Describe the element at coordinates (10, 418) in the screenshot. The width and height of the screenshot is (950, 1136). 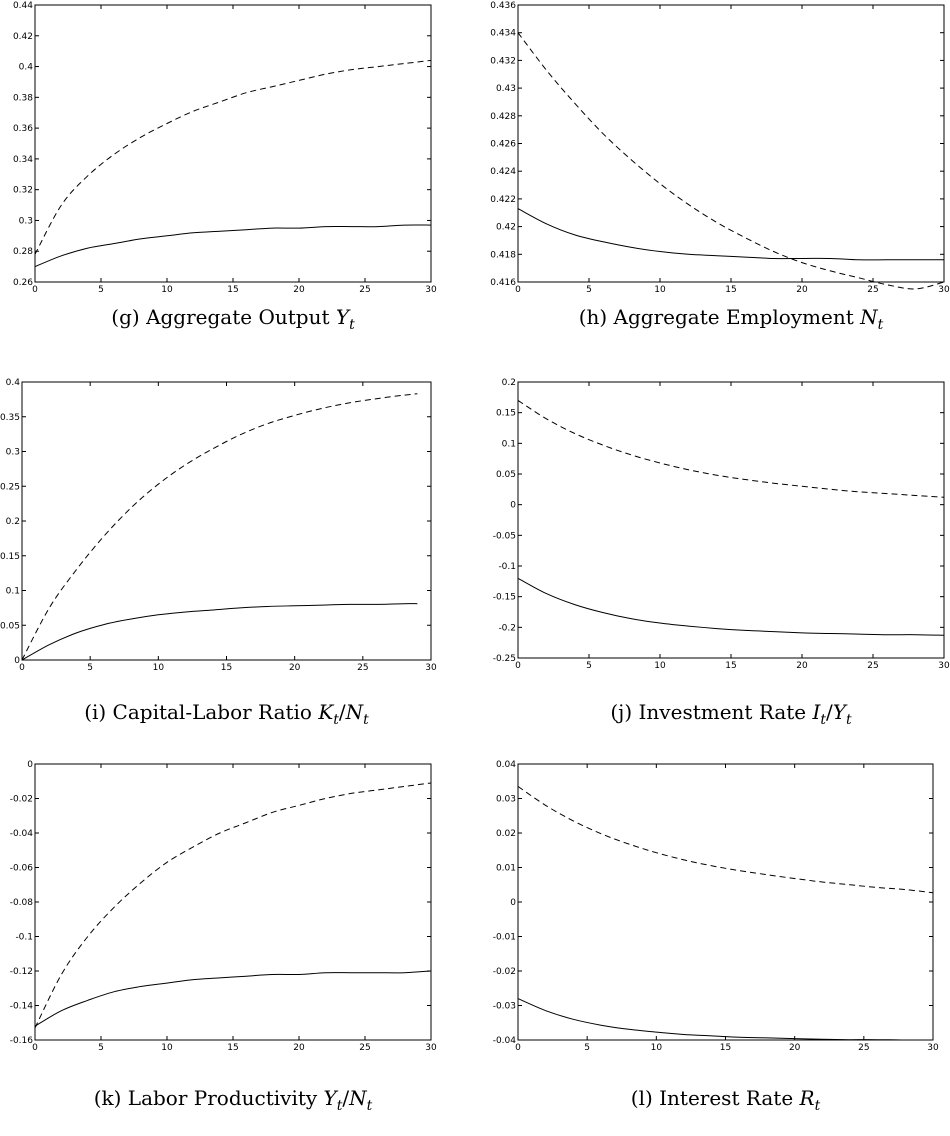
I see `y-tick-label: 0.35` at that location.